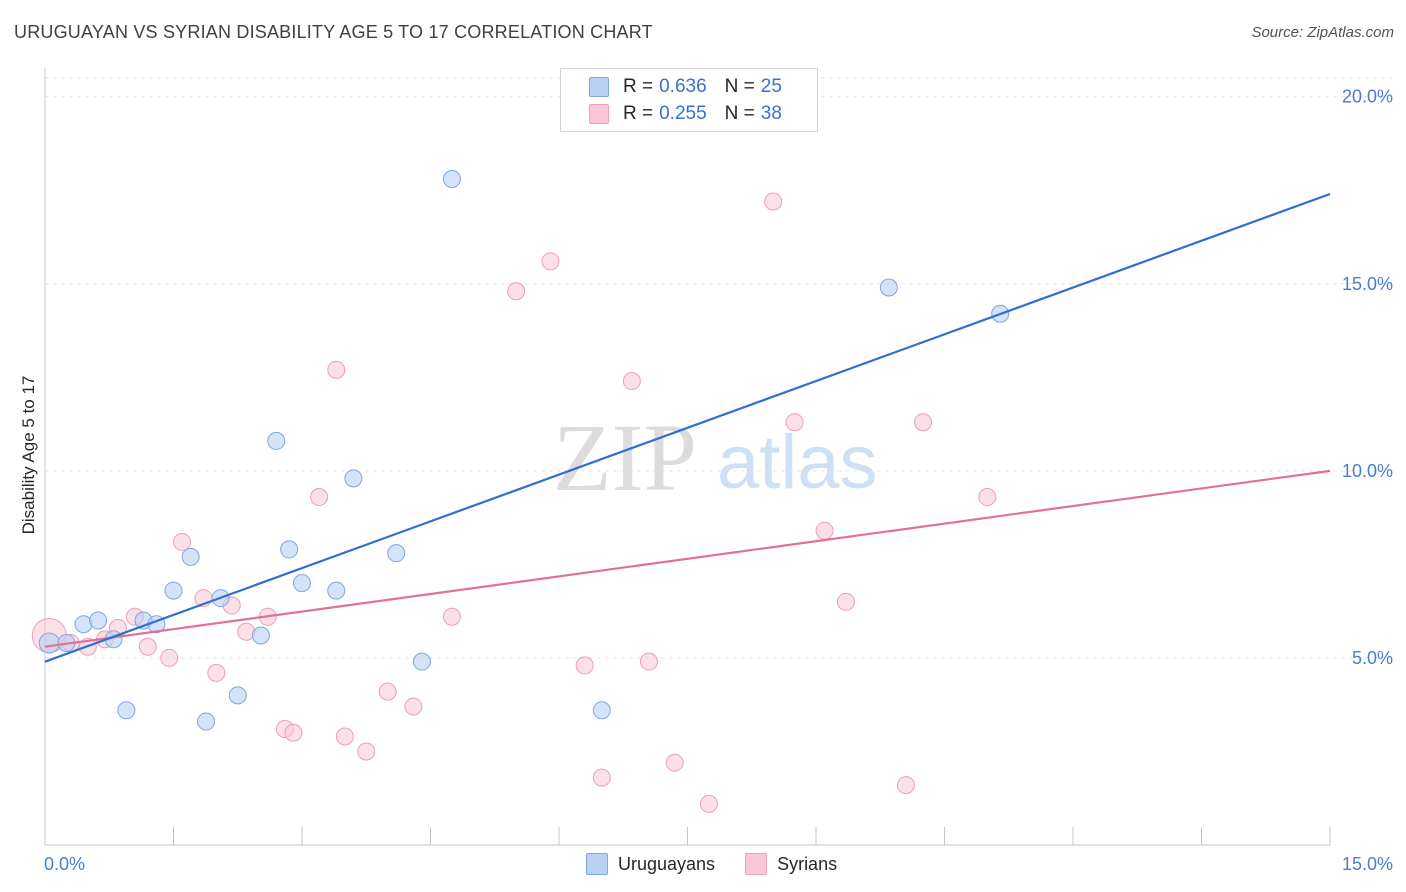  I want to click on watermark-zip: ZIP, so click(625, 457).